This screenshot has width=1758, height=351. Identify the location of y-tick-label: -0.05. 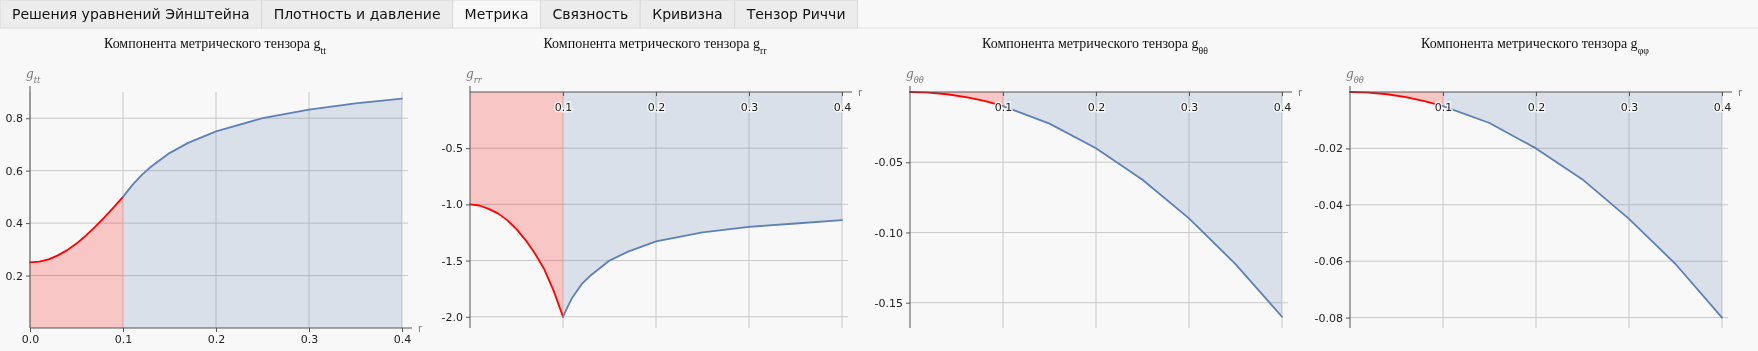
(888, 163).